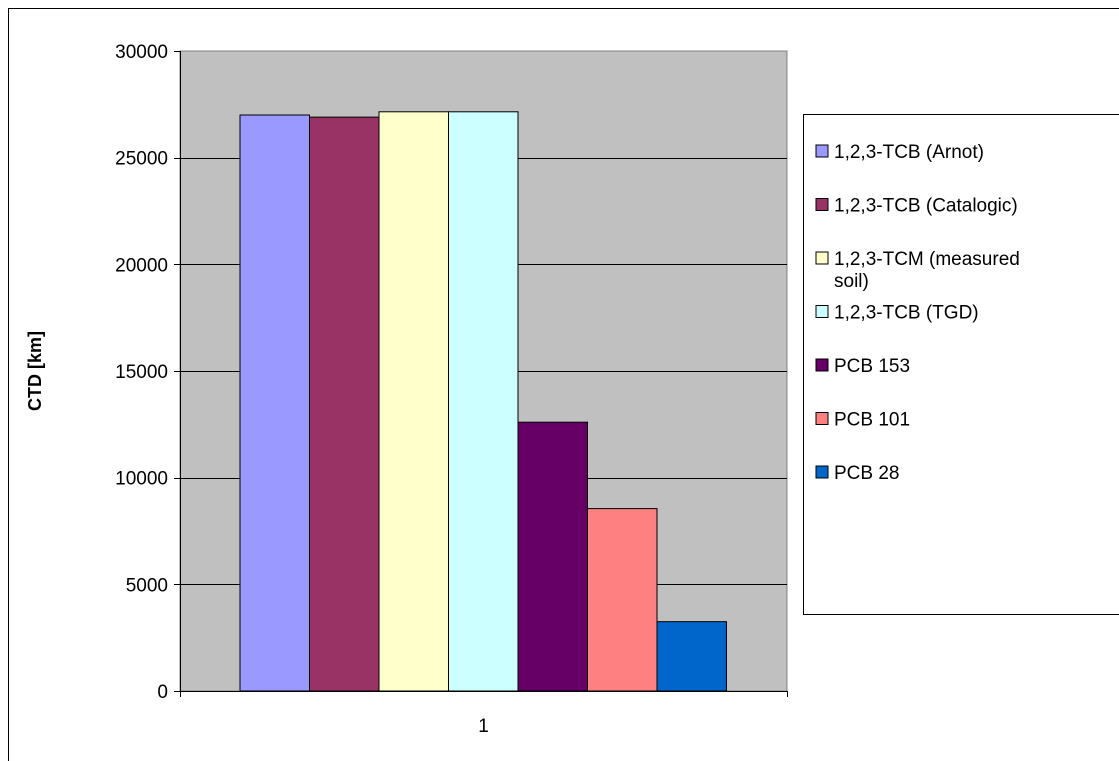  What do you see at coordinates (872, 420) in the screenshot?
I see `legend-label: PCB 101` at bounding box center [872, 420].